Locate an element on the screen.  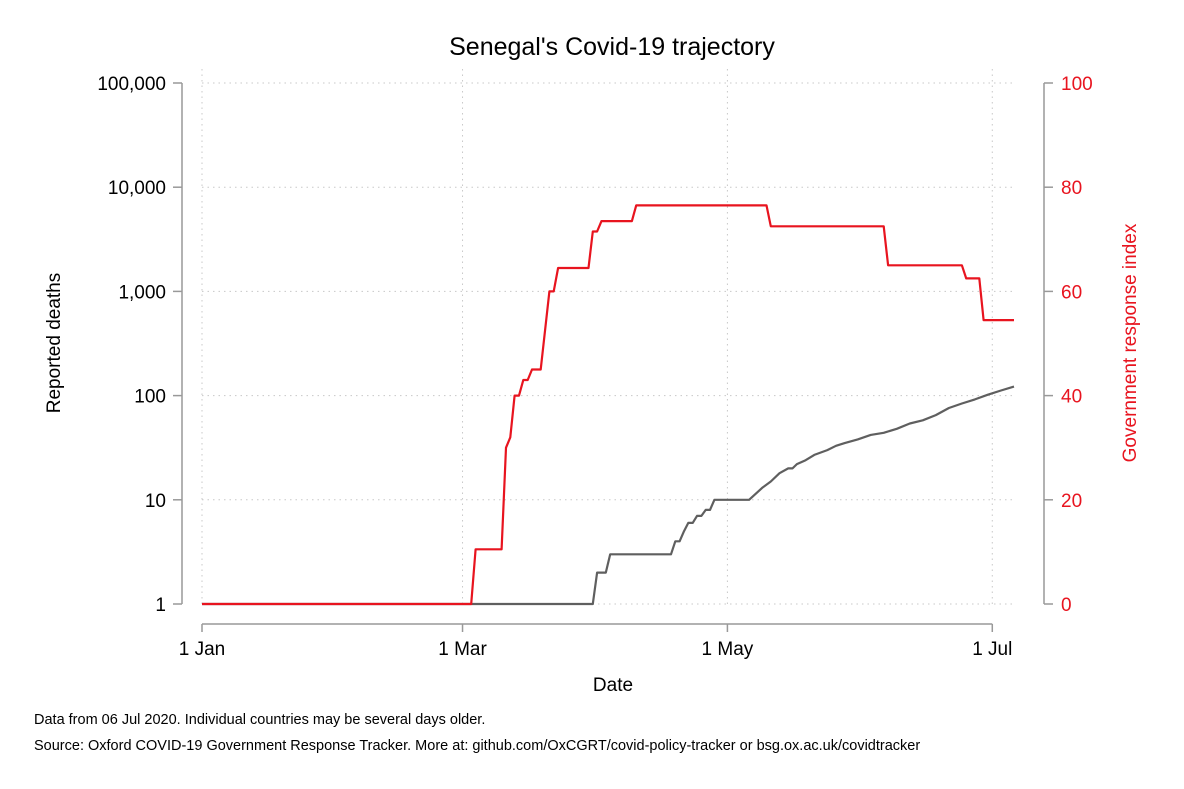
x-tick-label: 1 Mar is located at coordinates (462, 649).